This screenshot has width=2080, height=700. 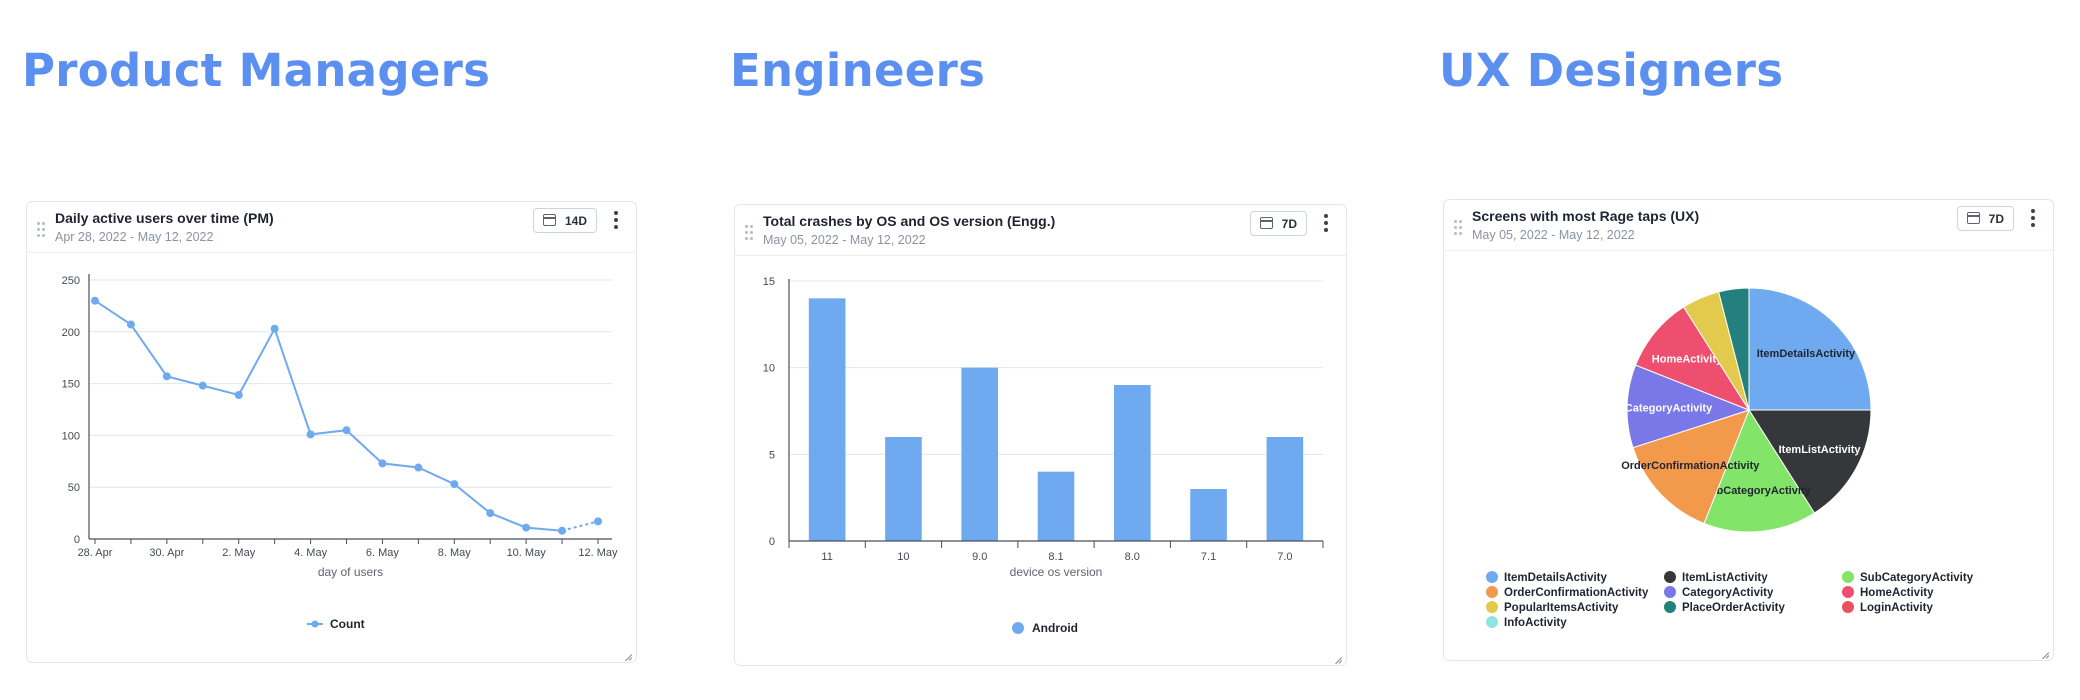 I want to click on pie-slice-label: OrderConfirmationActivity, so click(x=1690, y=466).